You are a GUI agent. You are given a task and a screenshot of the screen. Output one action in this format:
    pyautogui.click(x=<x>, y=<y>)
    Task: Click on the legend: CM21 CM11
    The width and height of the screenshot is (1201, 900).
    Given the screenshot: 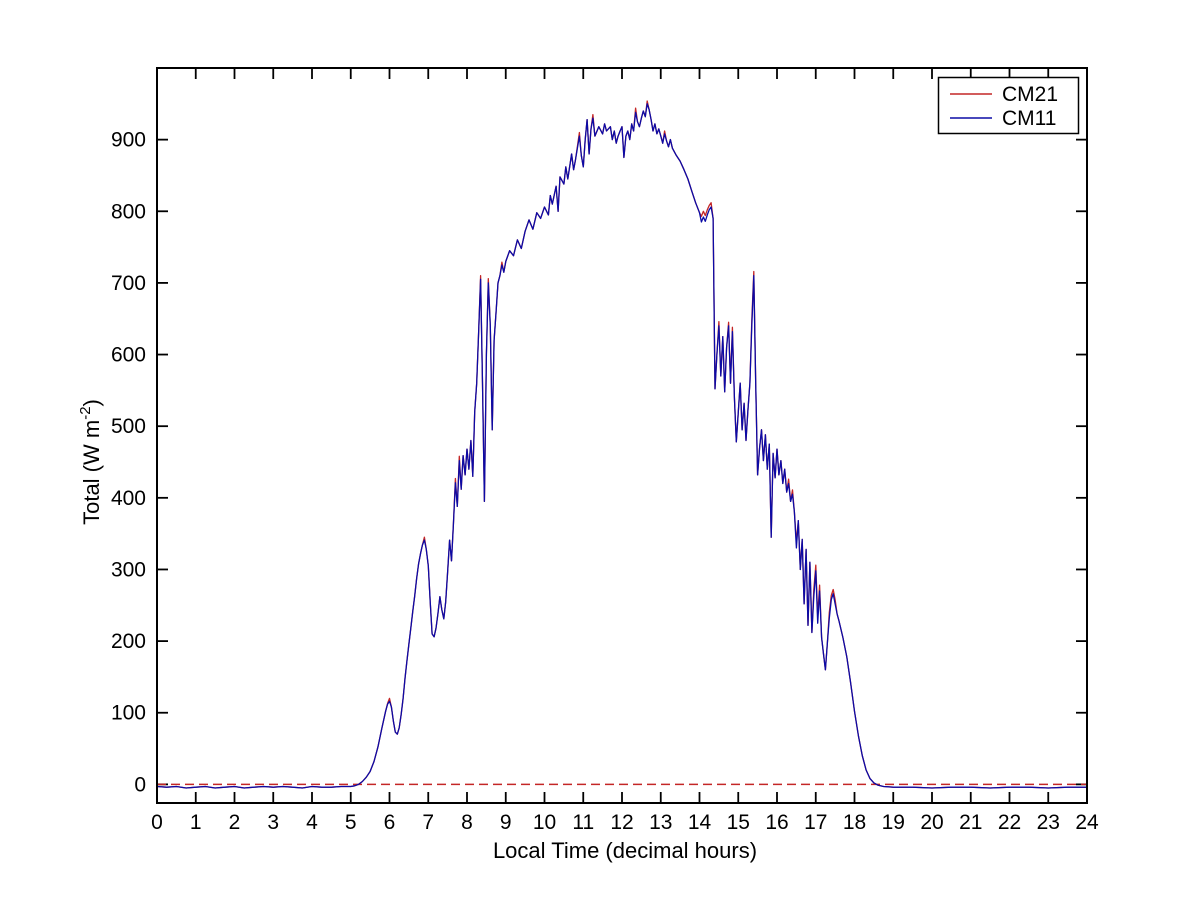 What is the action you would take?
    pyautogui.click(x=1008, y=105)
    